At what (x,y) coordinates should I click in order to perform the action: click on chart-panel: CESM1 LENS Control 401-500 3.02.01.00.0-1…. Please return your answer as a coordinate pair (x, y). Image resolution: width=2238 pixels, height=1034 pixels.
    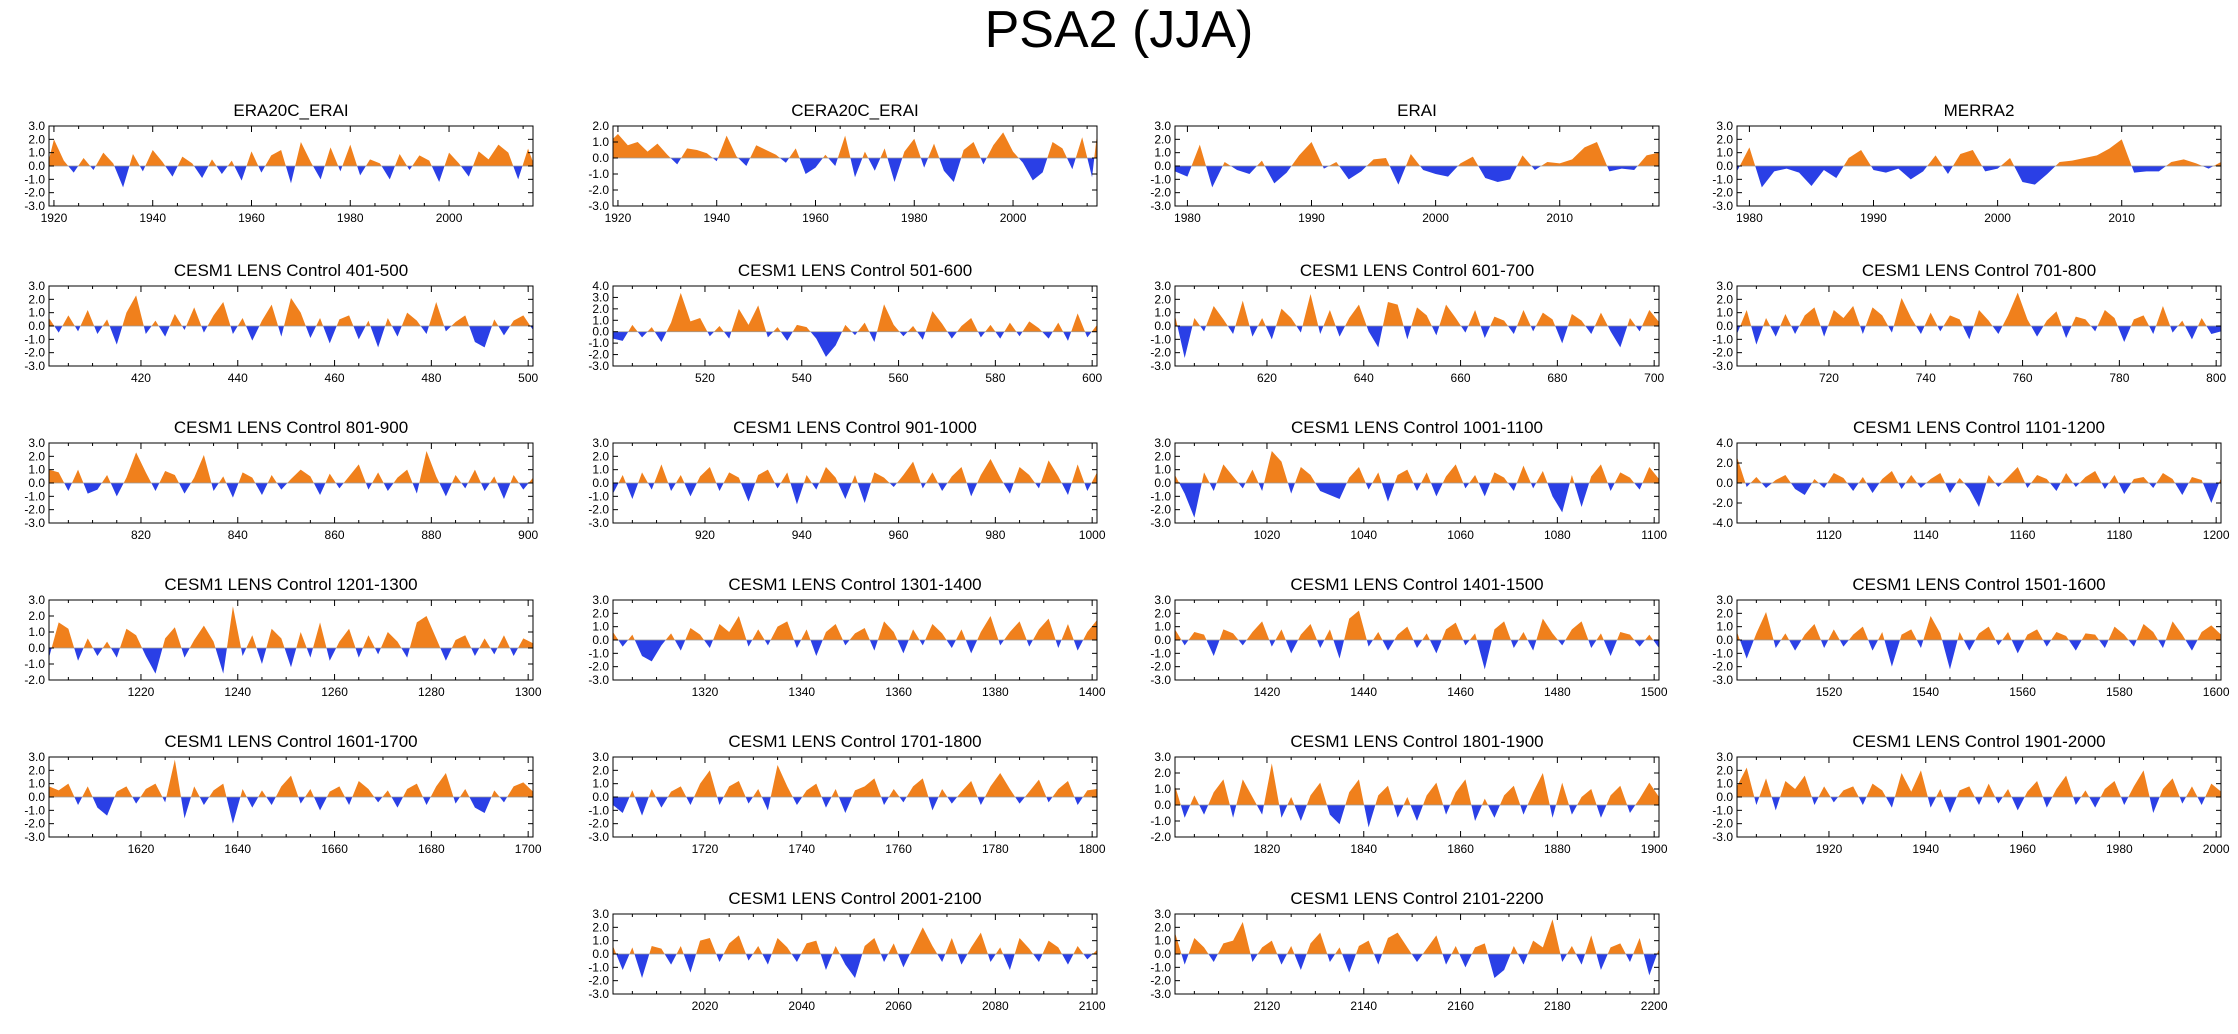
    Looking at the image, I should click on (281, 323).